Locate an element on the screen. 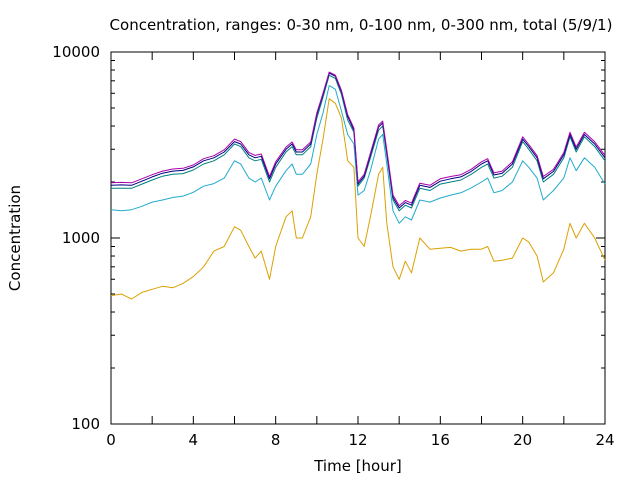 The image size is (640, 480). y-tick-labels: 100 1000 10000 is located at coordinates (76, 238).